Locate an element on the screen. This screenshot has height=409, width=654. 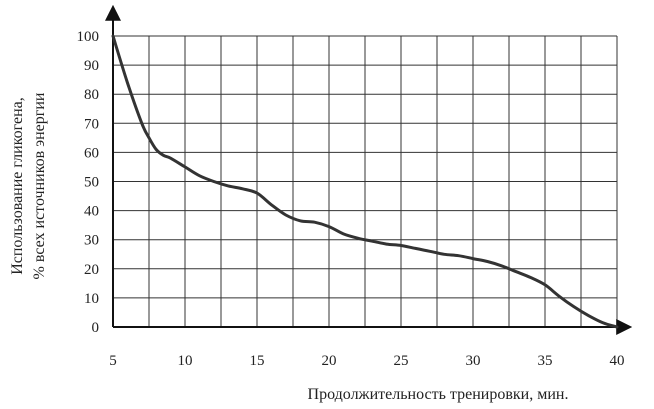
x-tick-label: 25 is located at coordinates (401, 361).